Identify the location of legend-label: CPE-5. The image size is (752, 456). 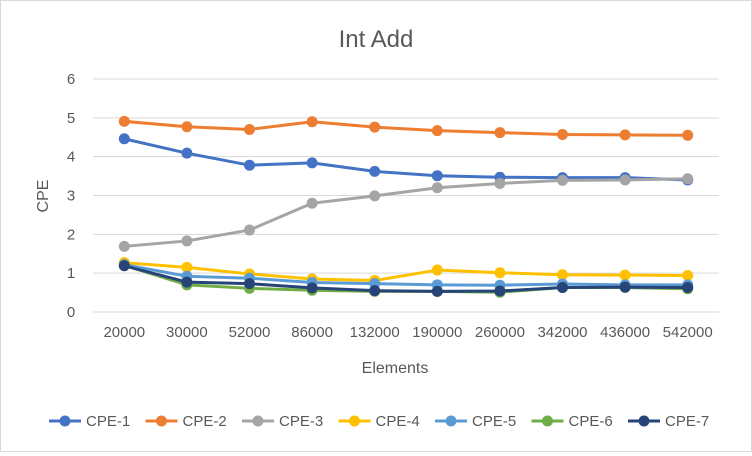
(494, 421).